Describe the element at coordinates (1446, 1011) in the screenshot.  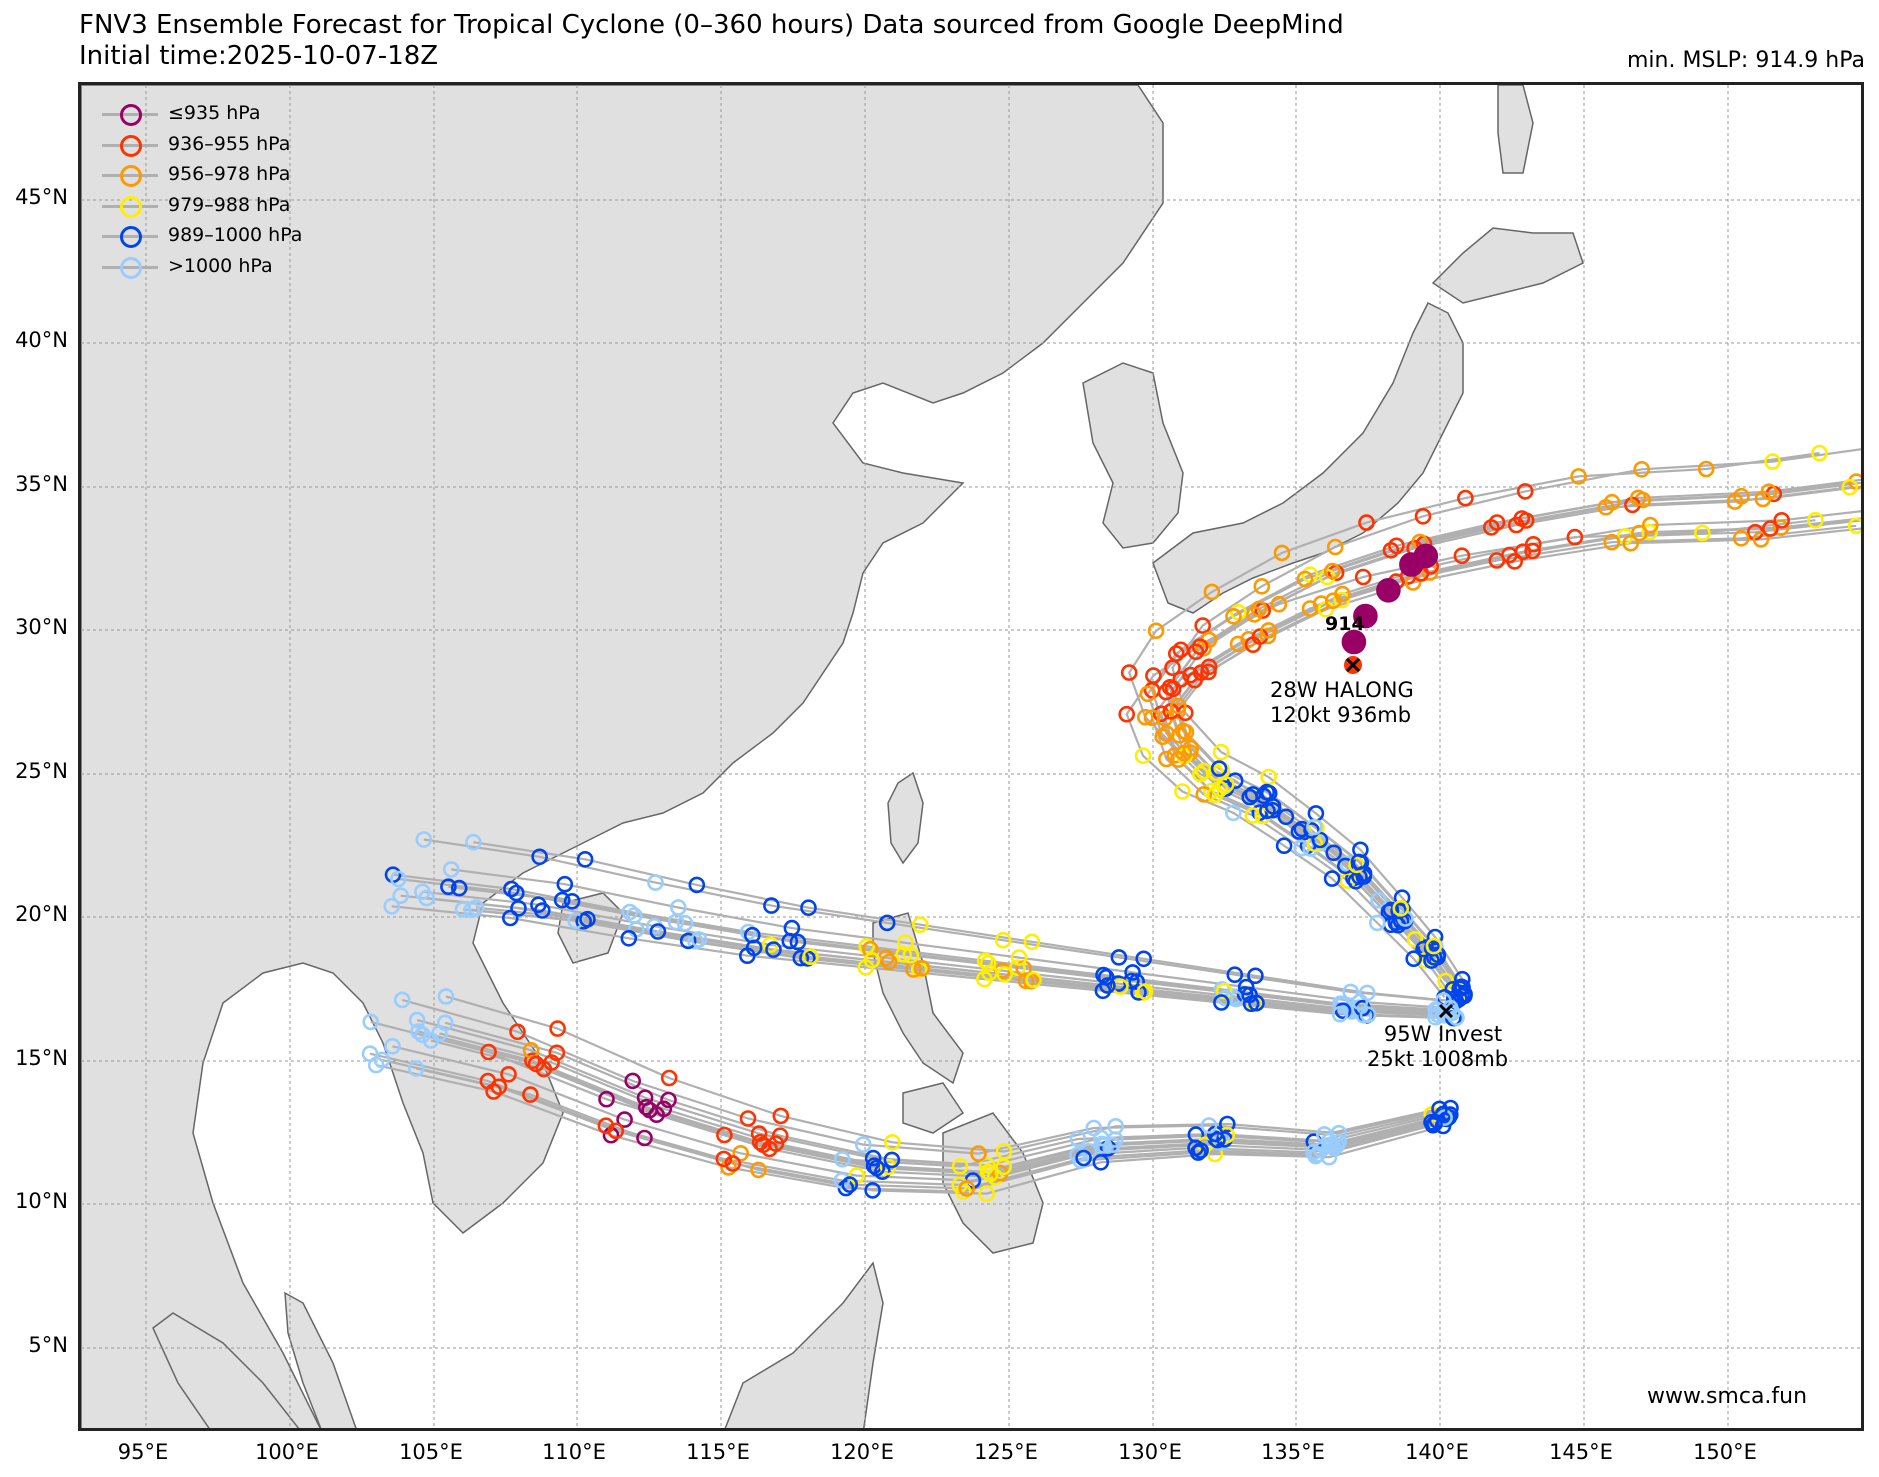
I see `invest-95w-current-position` at that location.